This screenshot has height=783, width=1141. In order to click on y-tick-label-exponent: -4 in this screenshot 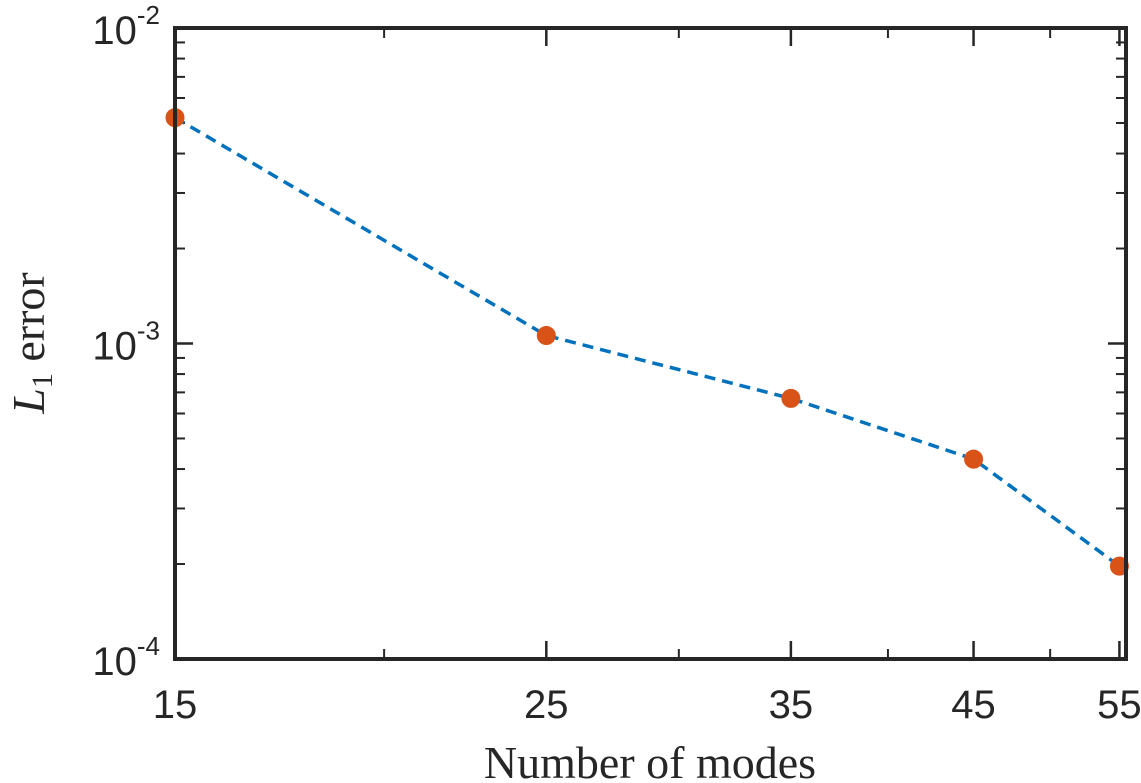, I will do `click(148, 646)`.